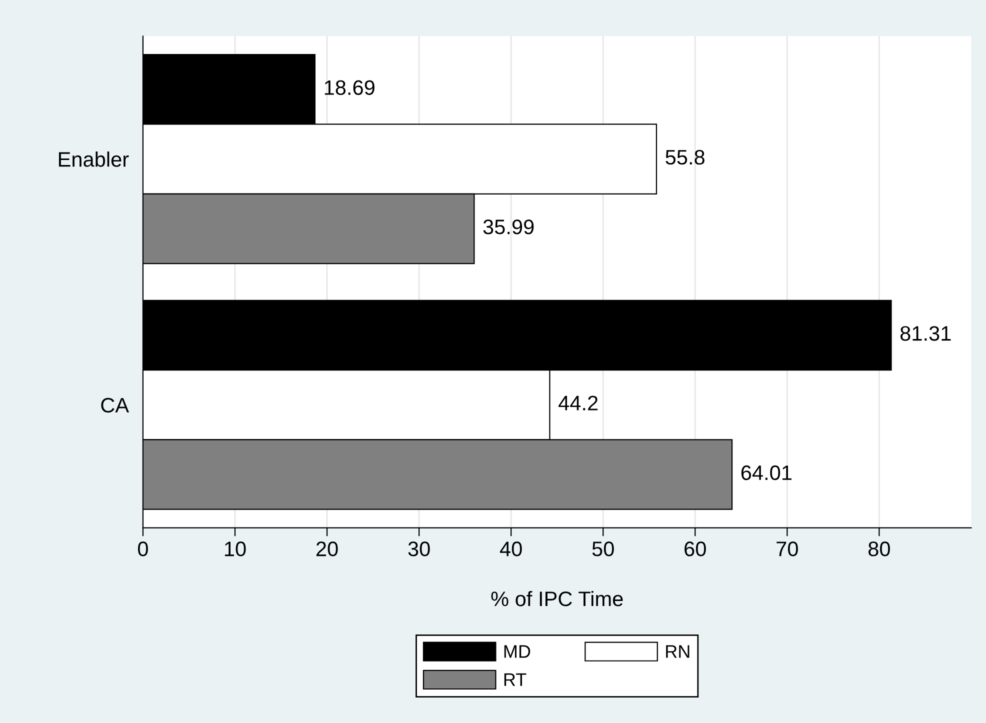 The width and height of the screenshot is (986, 723). I want to click on x-tick-label: 60, so click(695, 549).